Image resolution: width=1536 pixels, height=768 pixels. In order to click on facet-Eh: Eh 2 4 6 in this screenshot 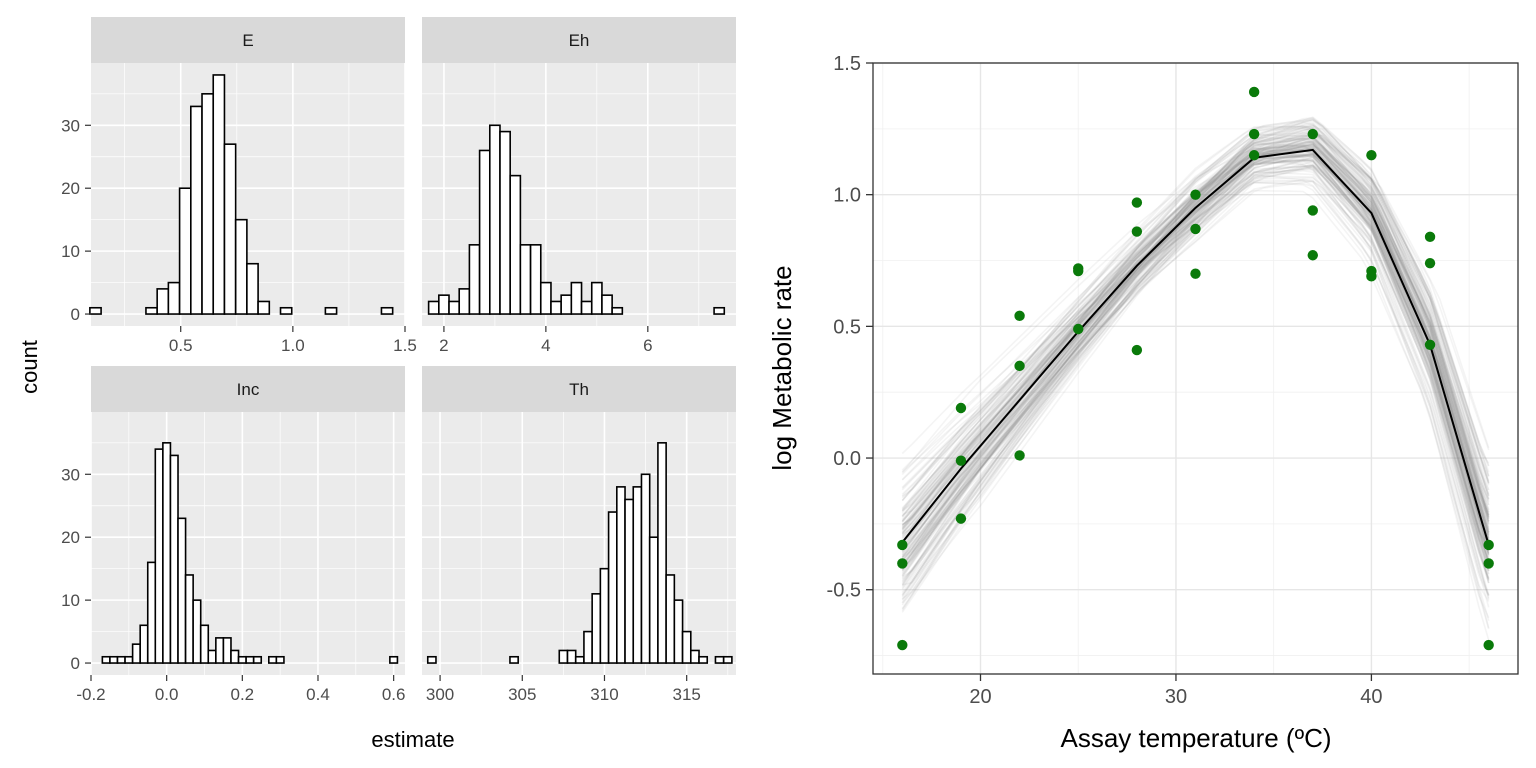, I will do `click(579, 186)`.